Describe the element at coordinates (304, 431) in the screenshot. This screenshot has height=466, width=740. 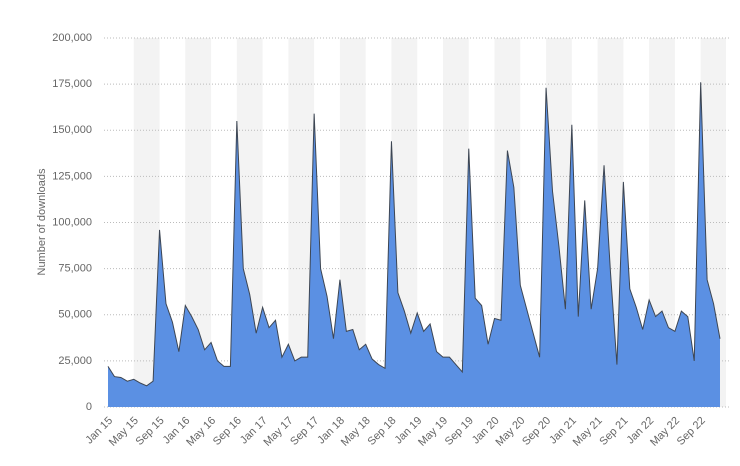
I see `x-tick-label: Sep 17` at that location.